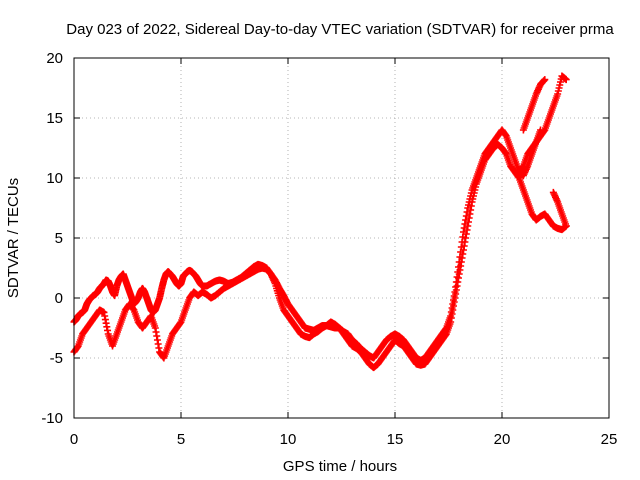  Describe the element at coordinates (54, 58) in the screenshot. I see `y-tick-label: 20` at that location.